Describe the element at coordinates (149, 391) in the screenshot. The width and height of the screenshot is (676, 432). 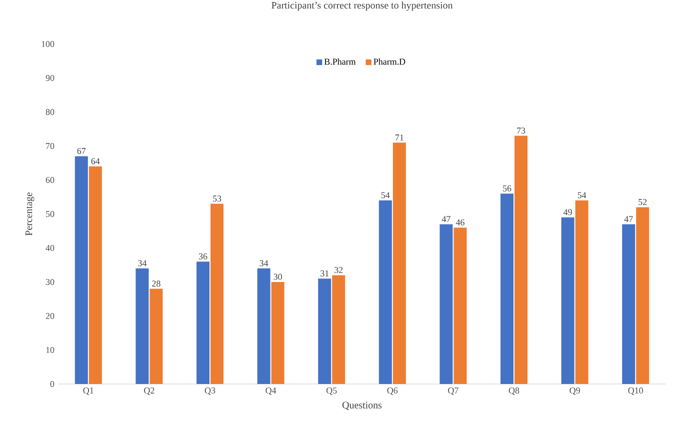
I see `x-tick-label: Q2` at that location.